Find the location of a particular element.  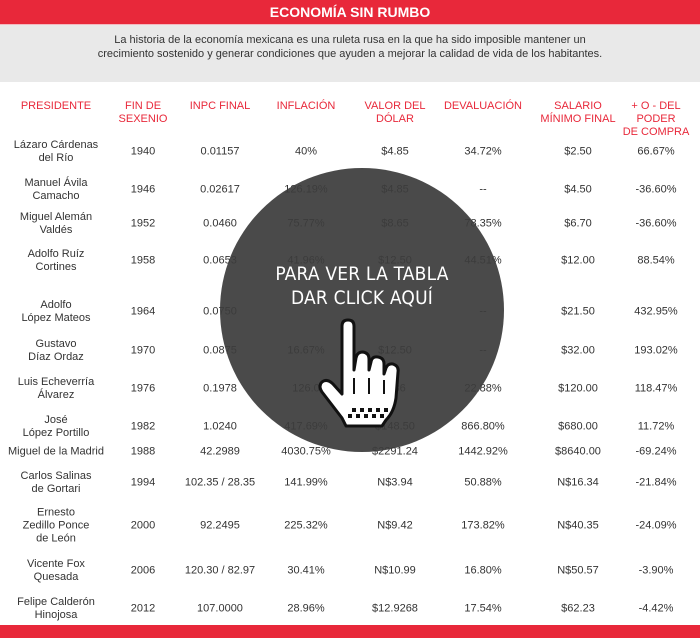

inpc-cell: 0.01157 is located at coordinates (220, 151).